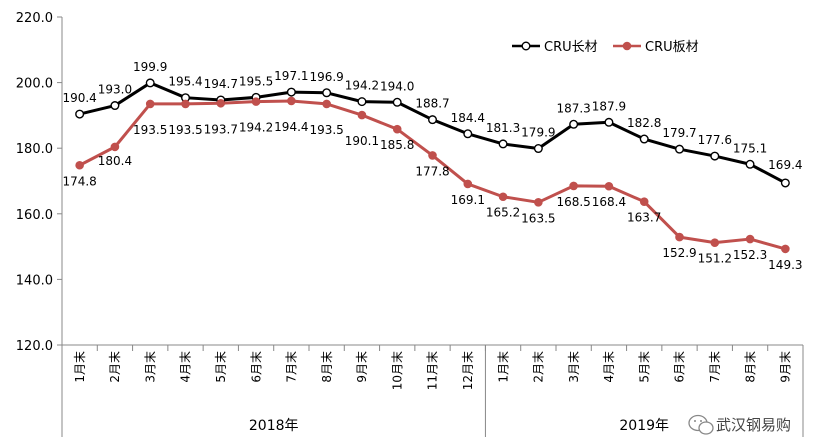  I want to click on data-label-long: 197.1, so click(291, 76).